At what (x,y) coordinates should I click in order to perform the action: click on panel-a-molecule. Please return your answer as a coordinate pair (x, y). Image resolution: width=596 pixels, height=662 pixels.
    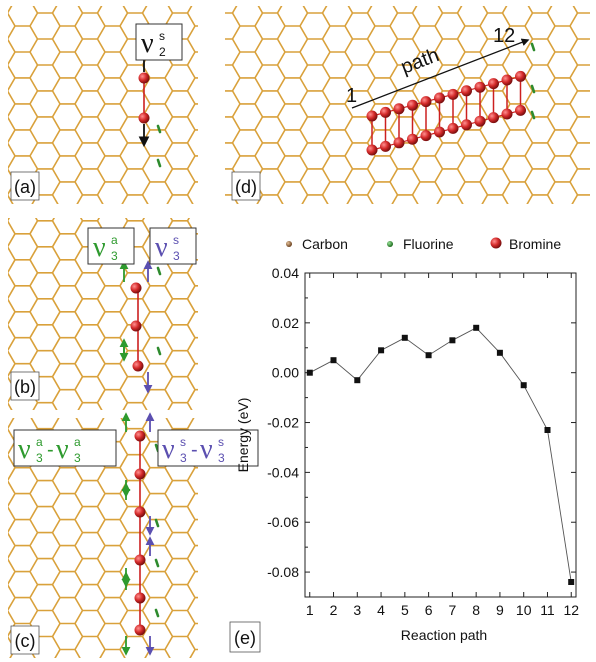
    Looking at the image, I should click on (144, 97).